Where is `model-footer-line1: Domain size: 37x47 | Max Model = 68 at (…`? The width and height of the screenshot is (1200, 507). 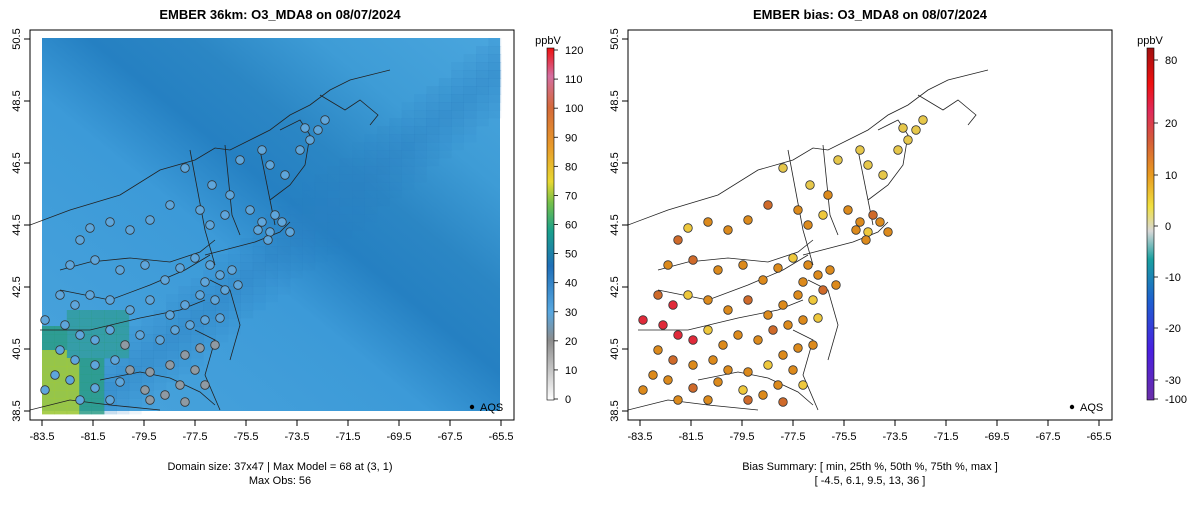
model-footer-line1: Domain size: 37x47 | Max Model = 68 at (… is located at coordinates (279, 467).